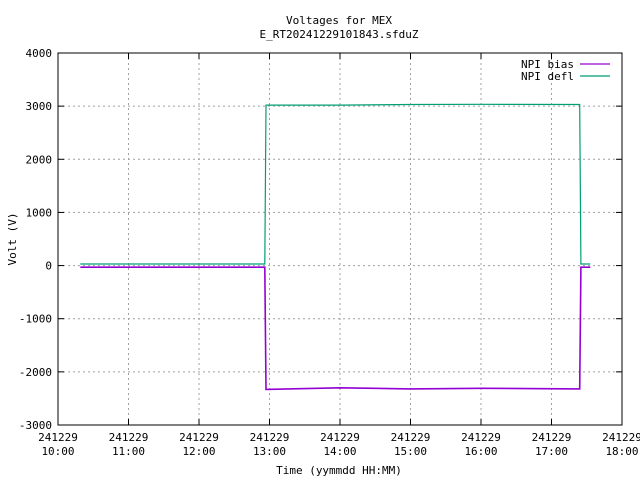 The width and height of the screenshot is (640, 480). Describe the element at coordinates (410, 451) in the screenshot. I see `x-tick-label-time: 15:00` at that location.